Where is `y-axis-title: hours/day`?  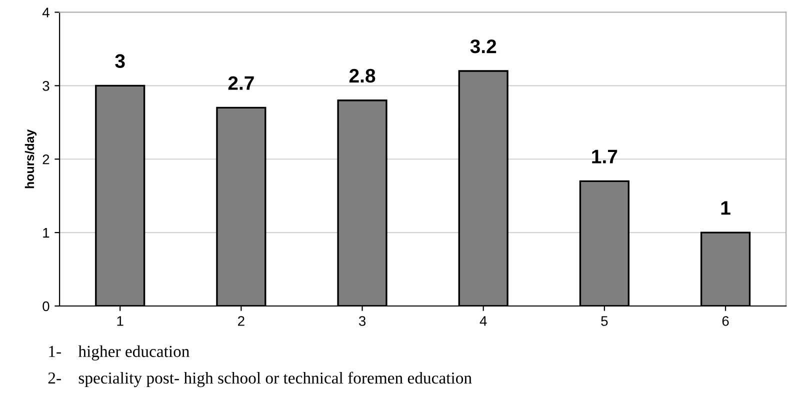 y-axis-title: hours/day is located at coordinates (30, 158).